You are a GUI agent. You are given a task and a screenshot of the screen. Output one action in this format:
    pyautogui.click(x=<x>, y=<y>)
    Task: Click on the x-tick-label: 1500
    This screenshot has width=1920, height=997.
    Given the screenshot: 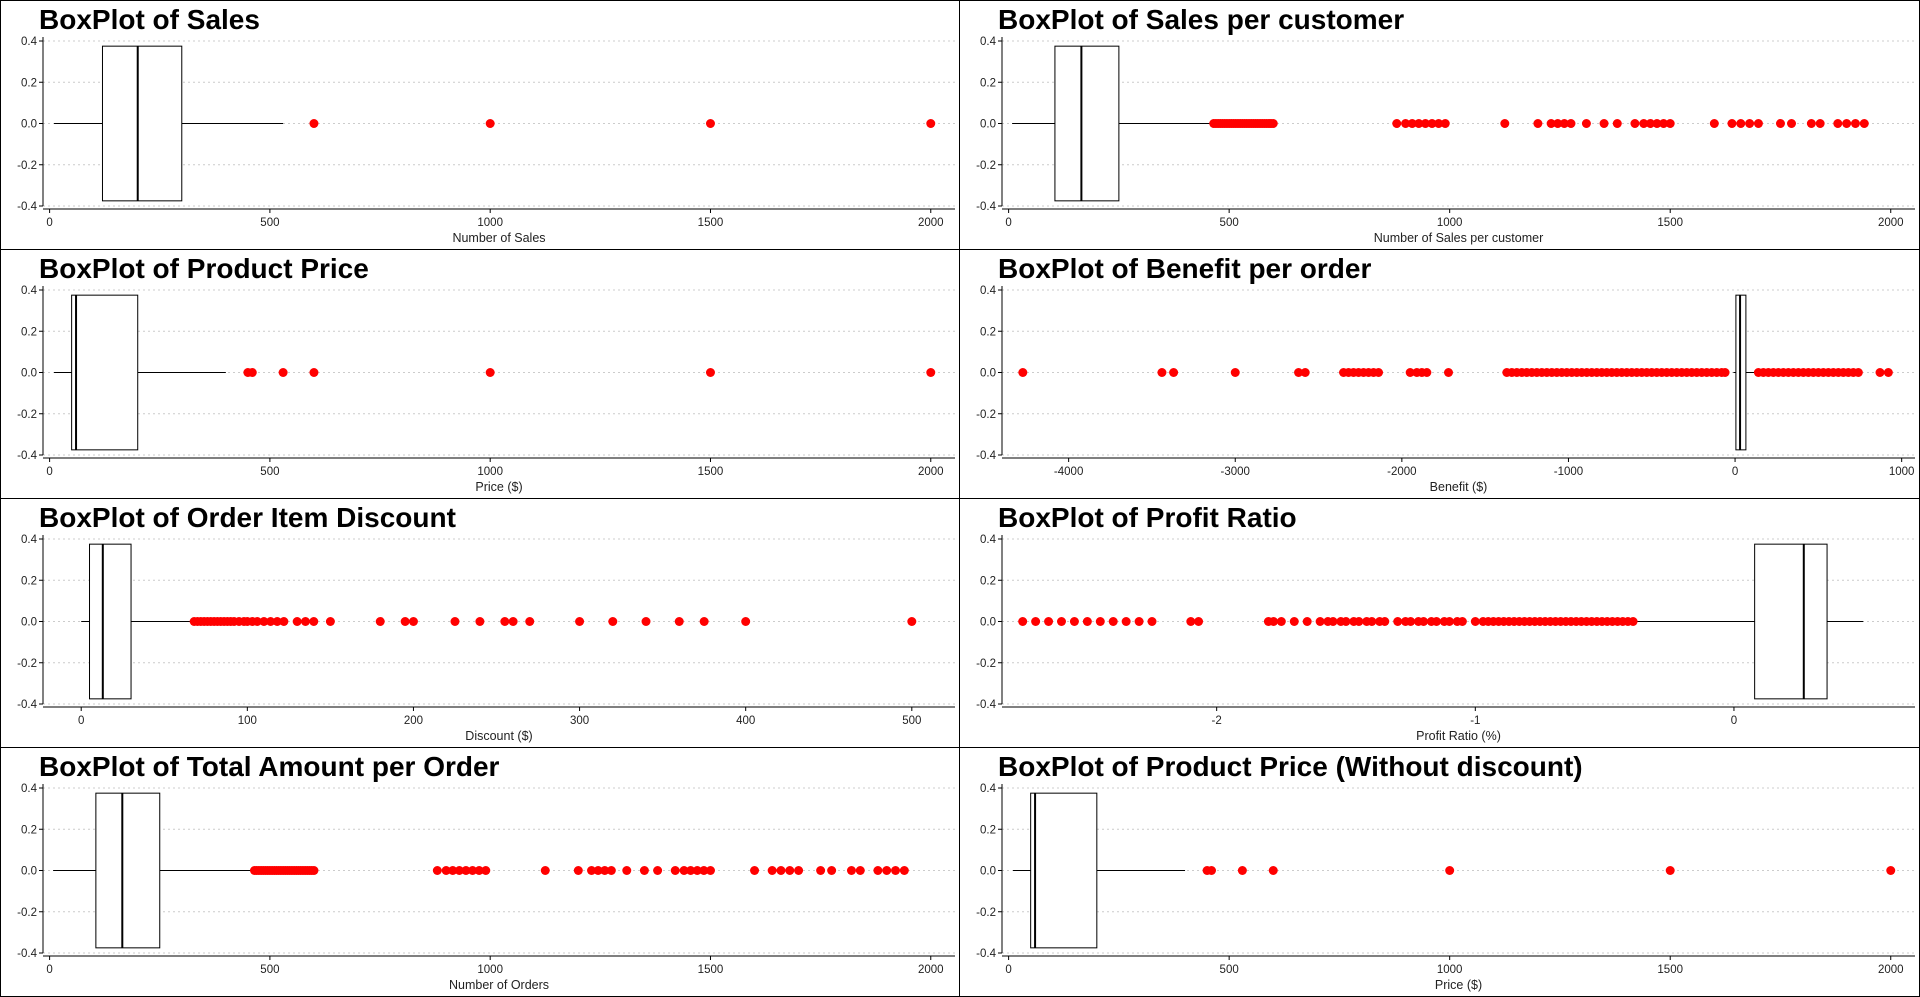 What is the action you would take?
    pyautogui.click(x=711, y=472)
    